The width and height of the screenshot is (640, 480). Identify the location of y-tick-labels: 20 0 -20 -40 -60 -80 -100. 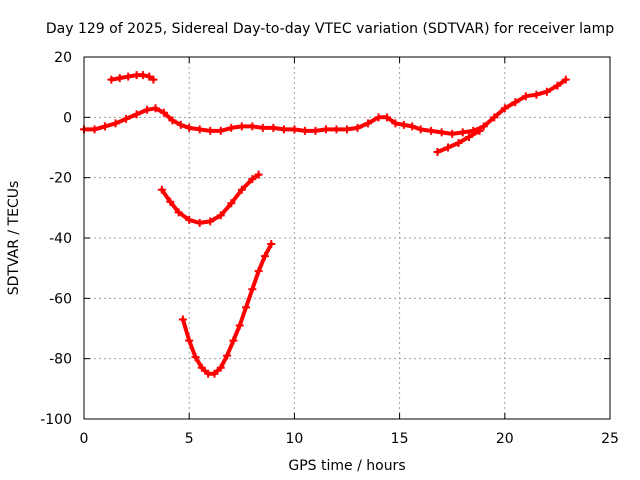
(56, 239).